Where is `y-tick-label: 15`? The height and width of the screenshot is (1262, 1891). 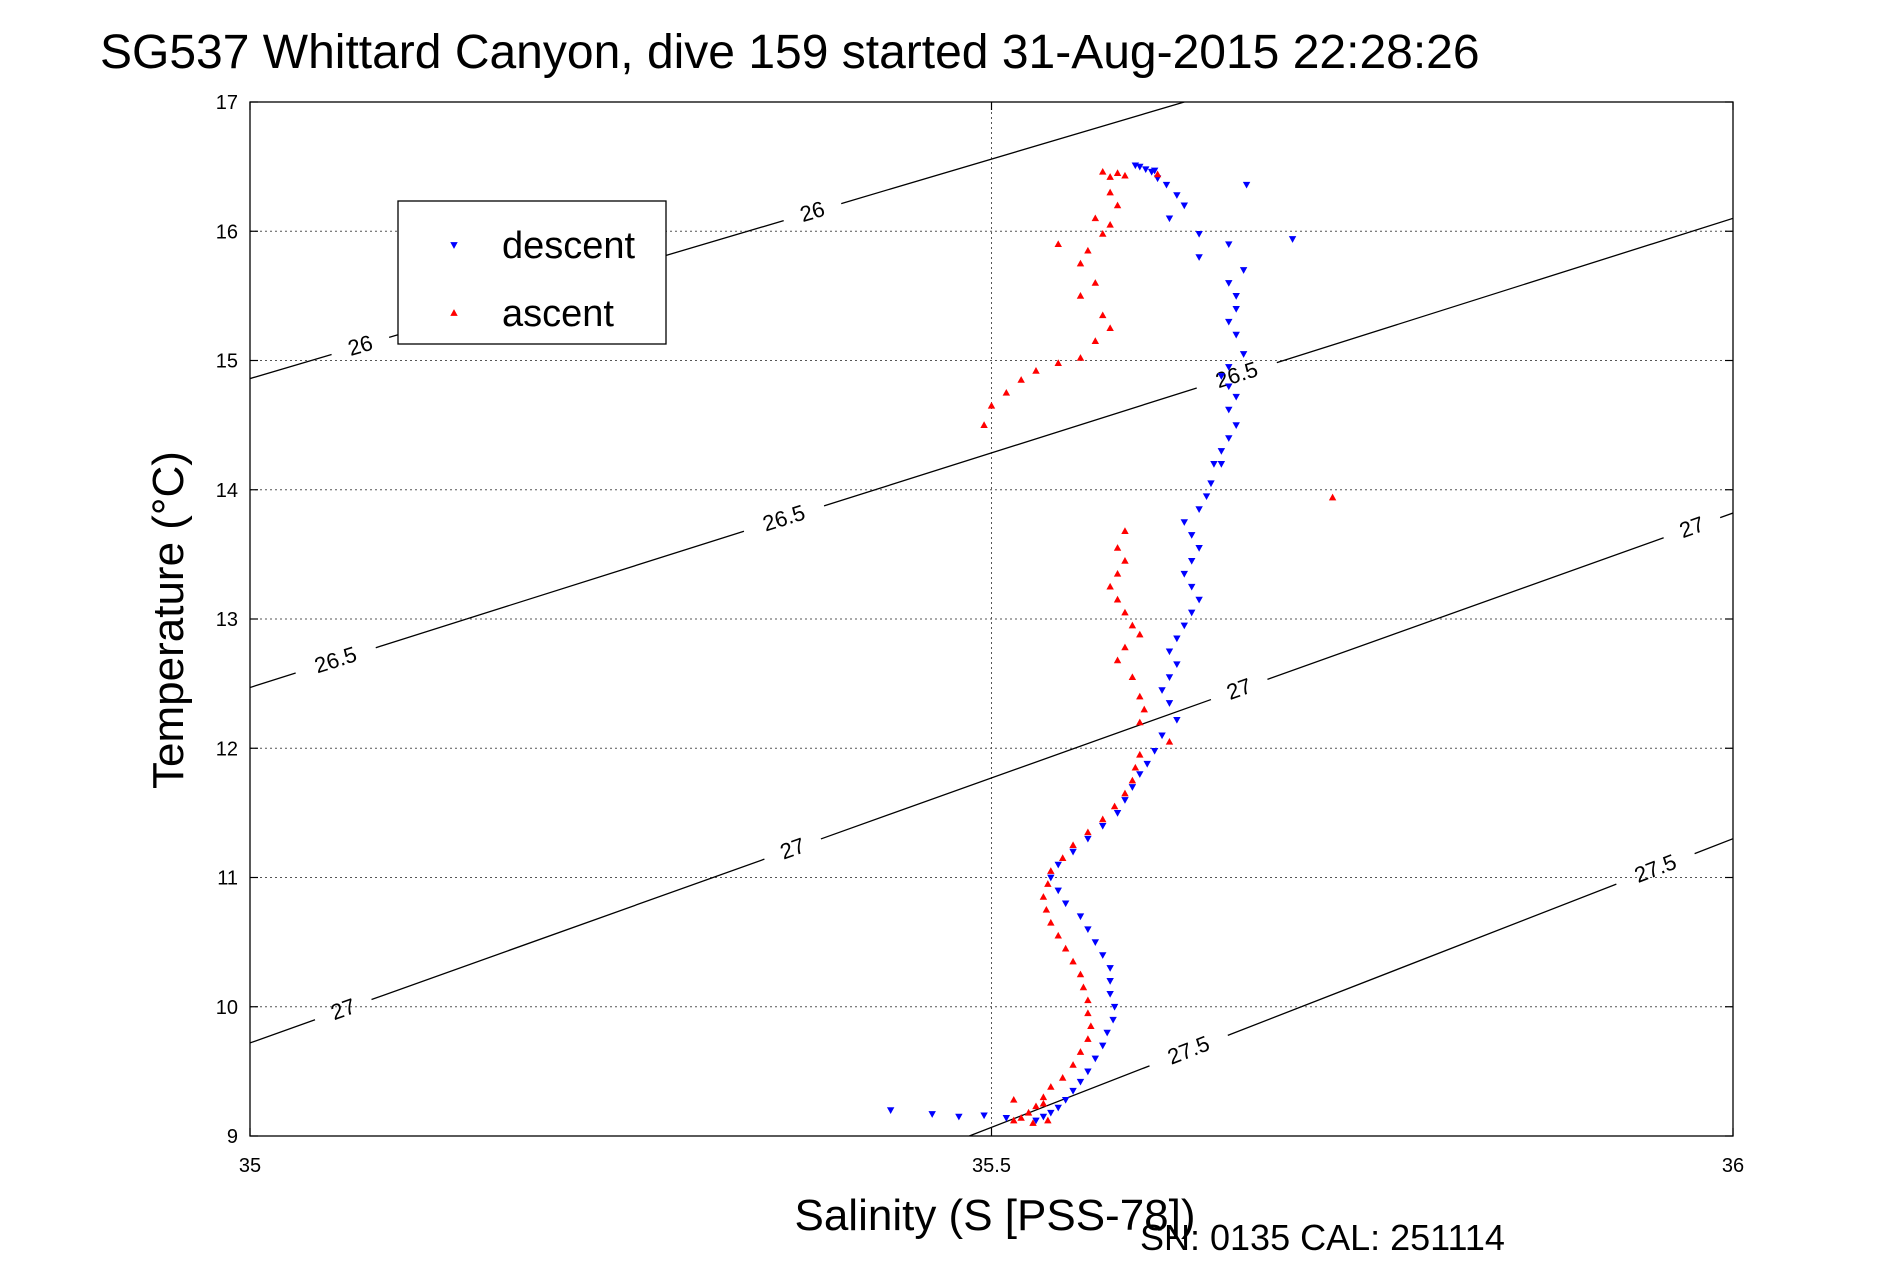 y-tick-label: 15 is located at coordinates (227, 362).